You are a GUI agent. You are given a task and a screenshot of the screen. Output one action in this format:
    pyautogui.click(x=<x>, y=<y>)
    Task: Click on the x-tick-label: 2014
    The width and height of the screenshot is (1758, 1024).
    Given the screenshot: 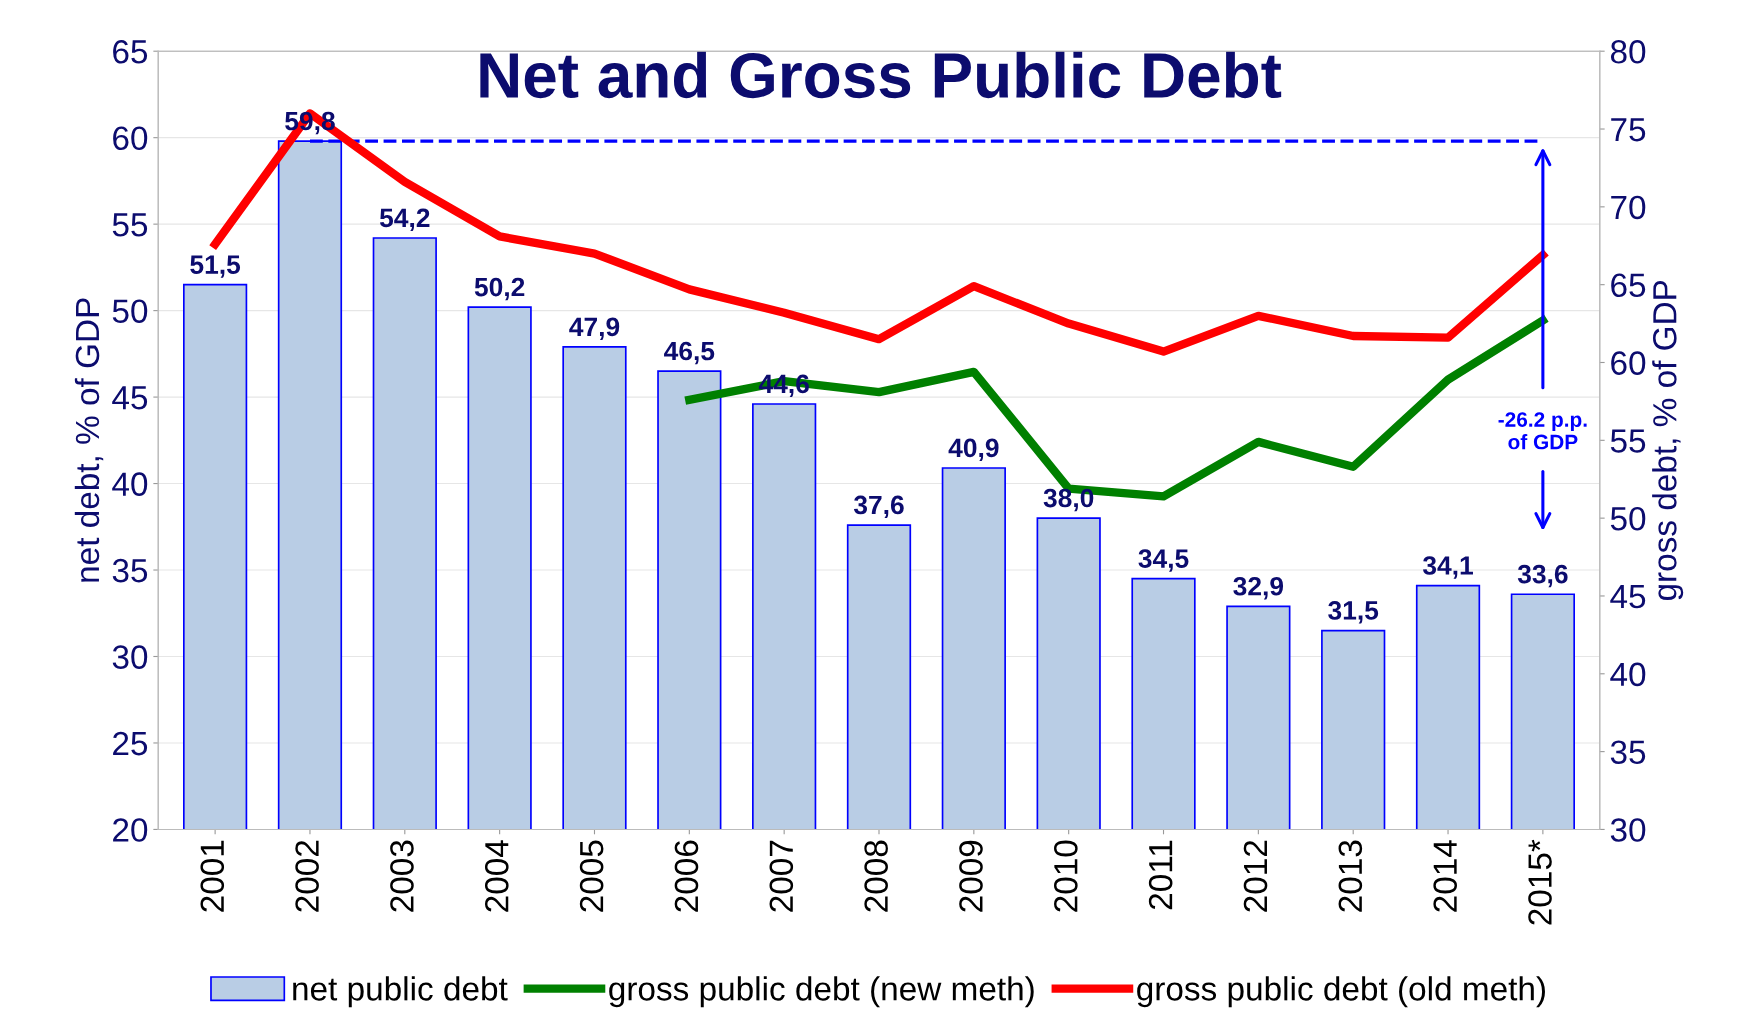 What is the action you would take?
    pyautogui.click(x=1445, y=876)
    